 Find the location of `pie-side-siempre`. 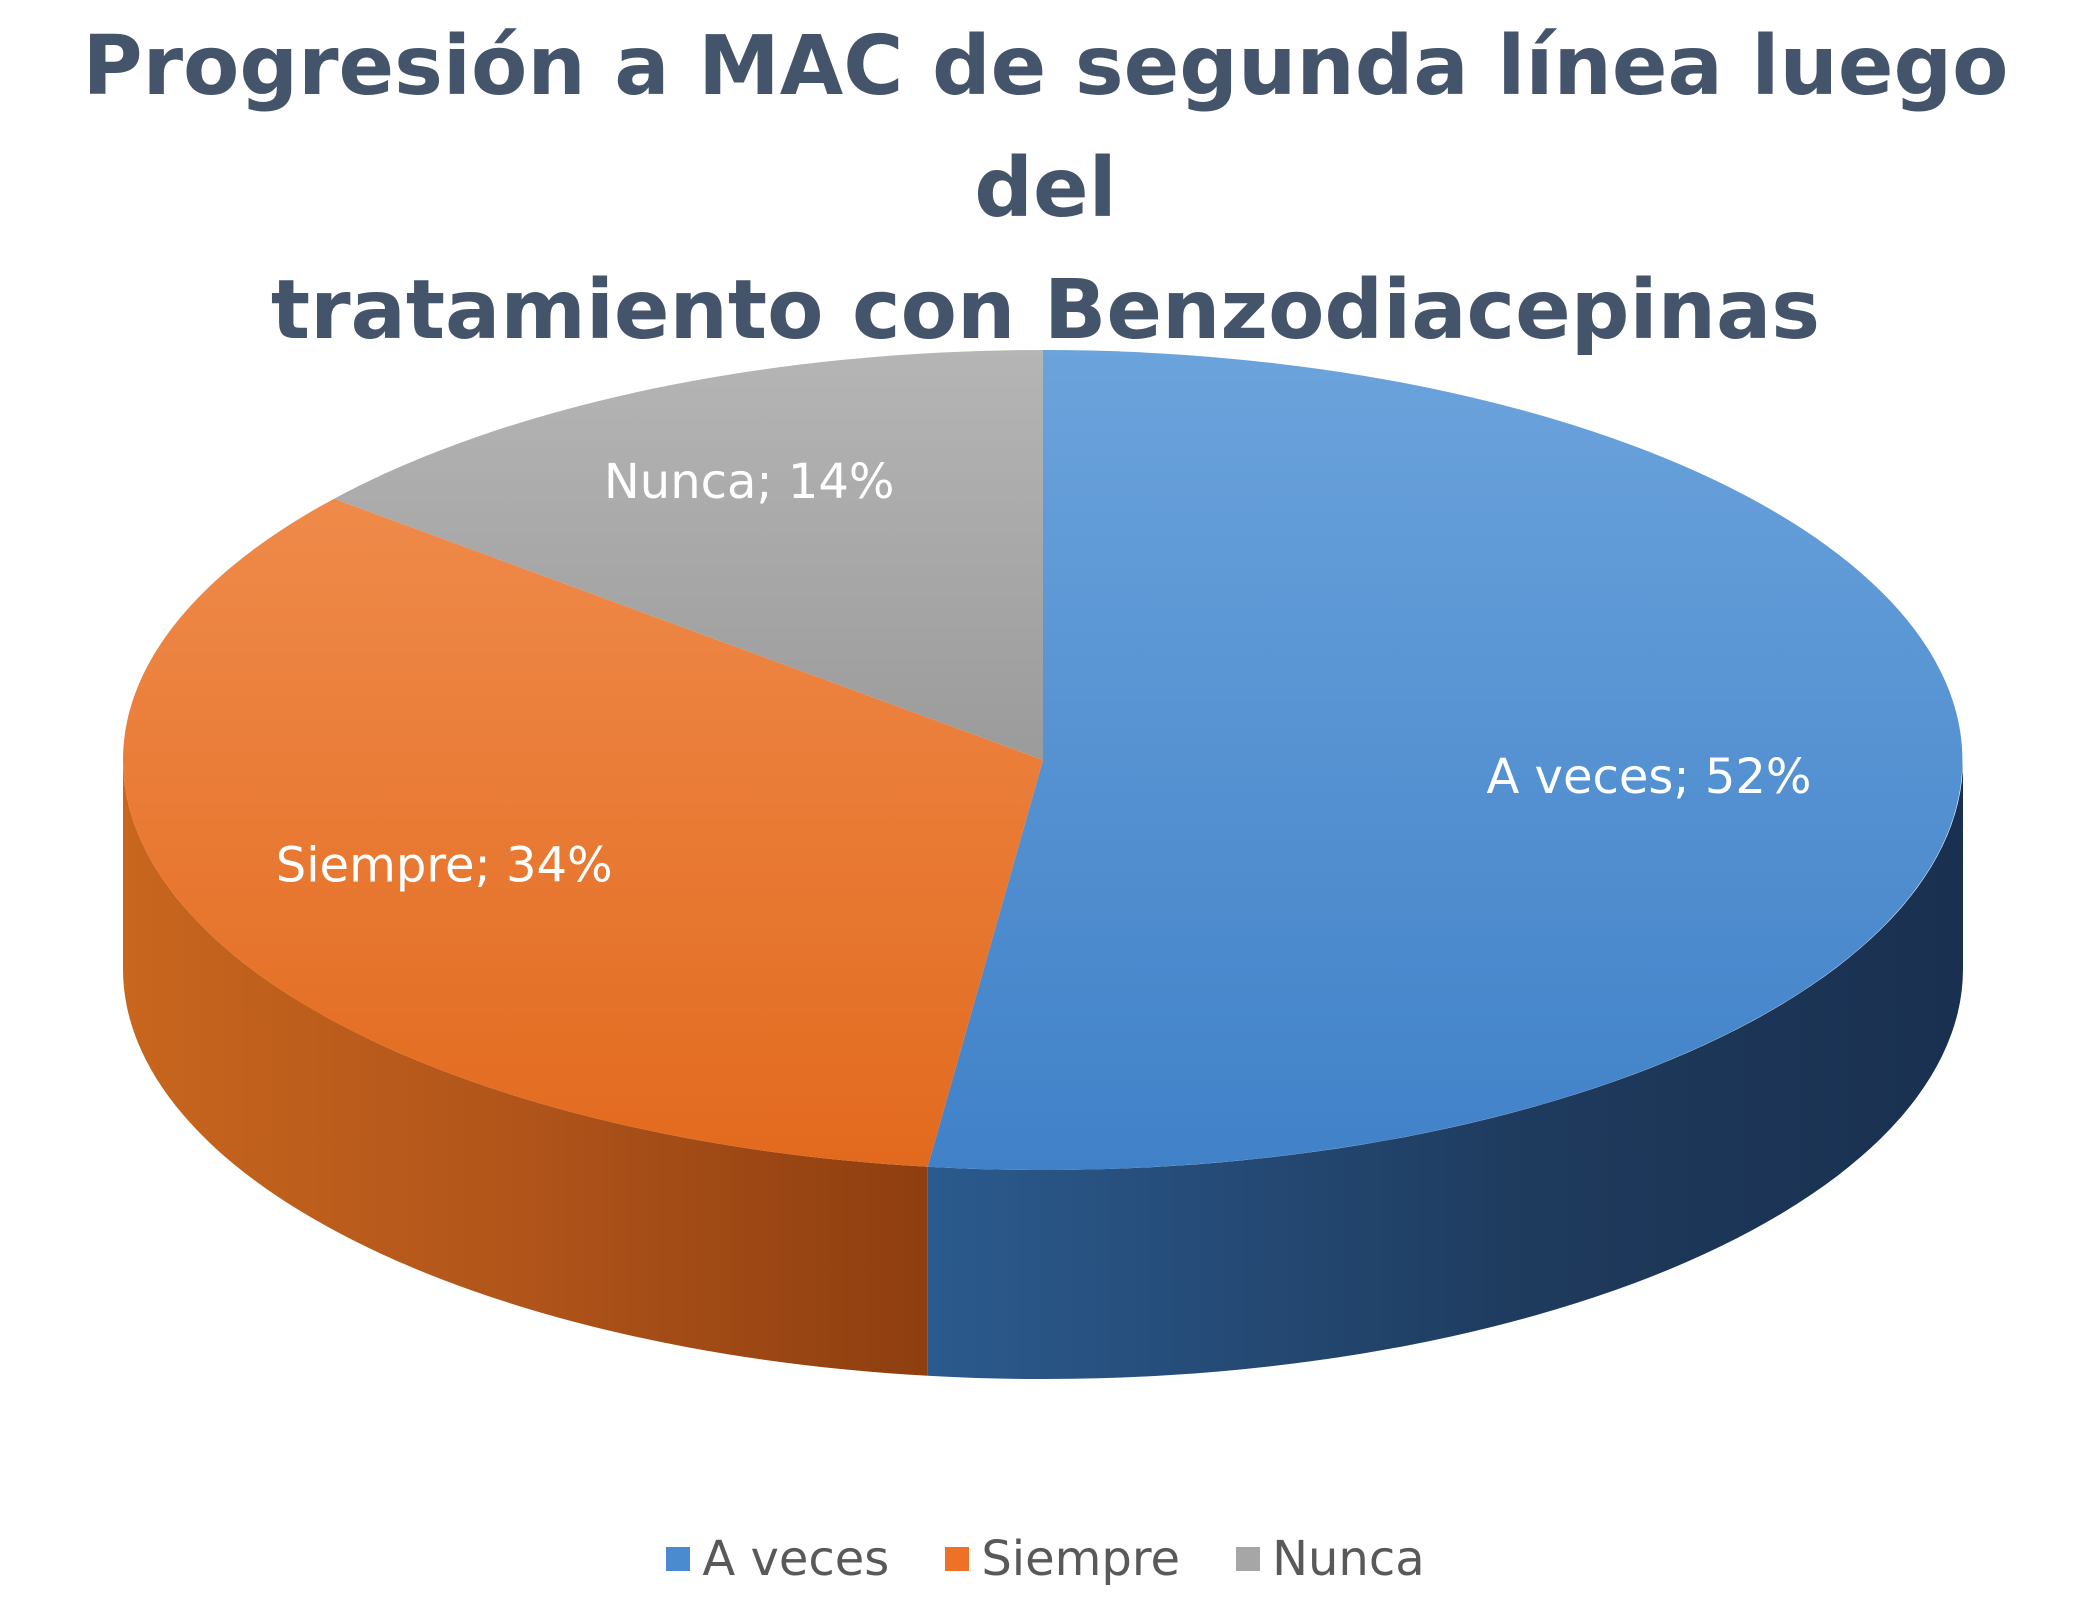

pie-side-siempre is located at coordinates (525, 1068).